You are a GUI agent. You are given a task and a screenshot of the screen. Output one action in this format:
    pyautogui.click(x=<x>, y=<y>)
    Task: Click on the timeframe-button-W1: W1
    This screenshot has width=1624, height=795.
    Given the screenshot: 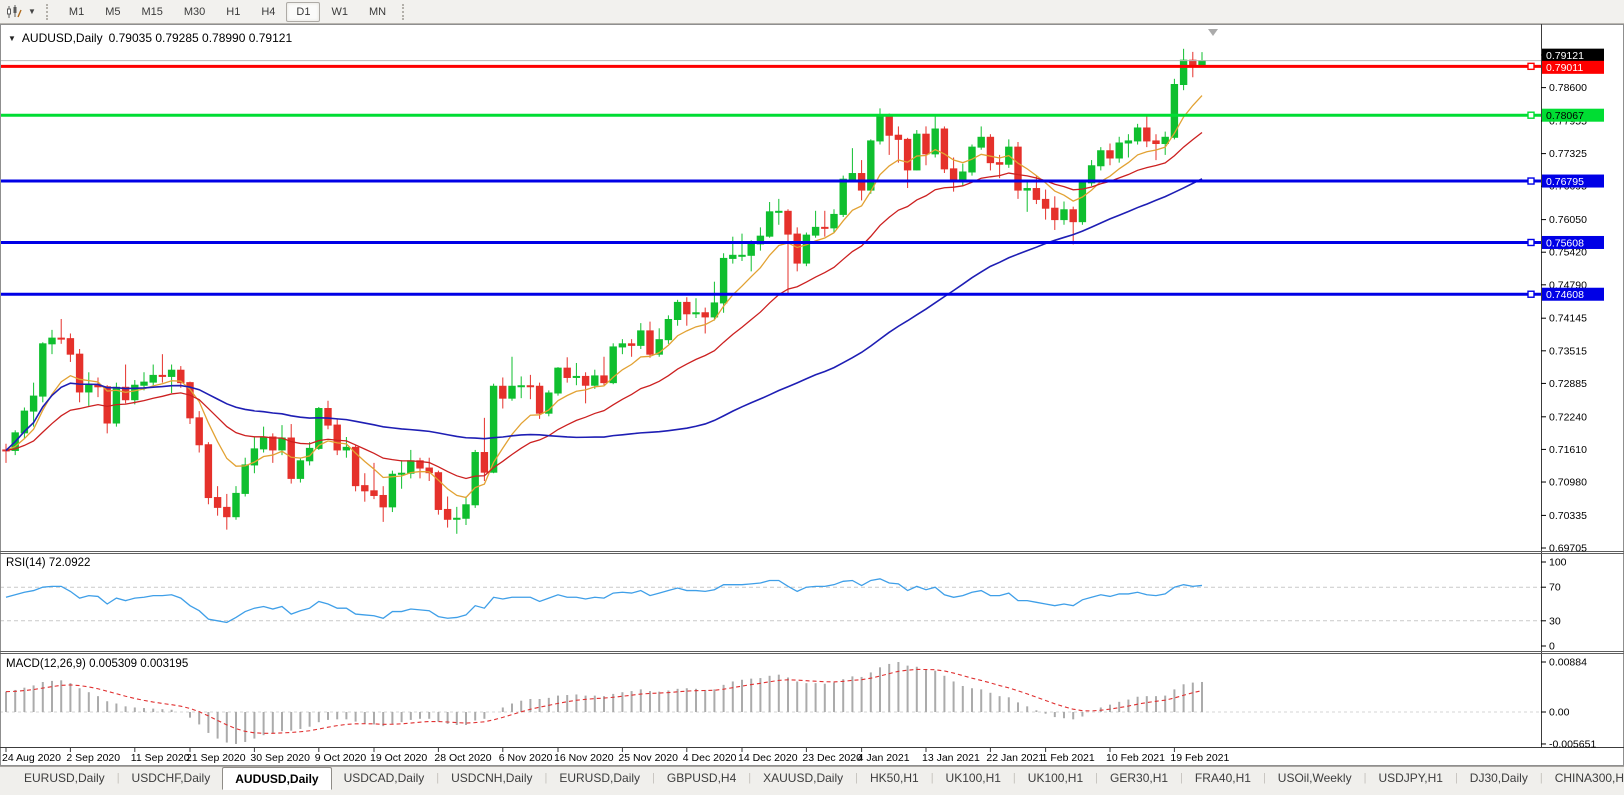 What is the action you would take?
    pyautogui.click(x=339, y=11)
    